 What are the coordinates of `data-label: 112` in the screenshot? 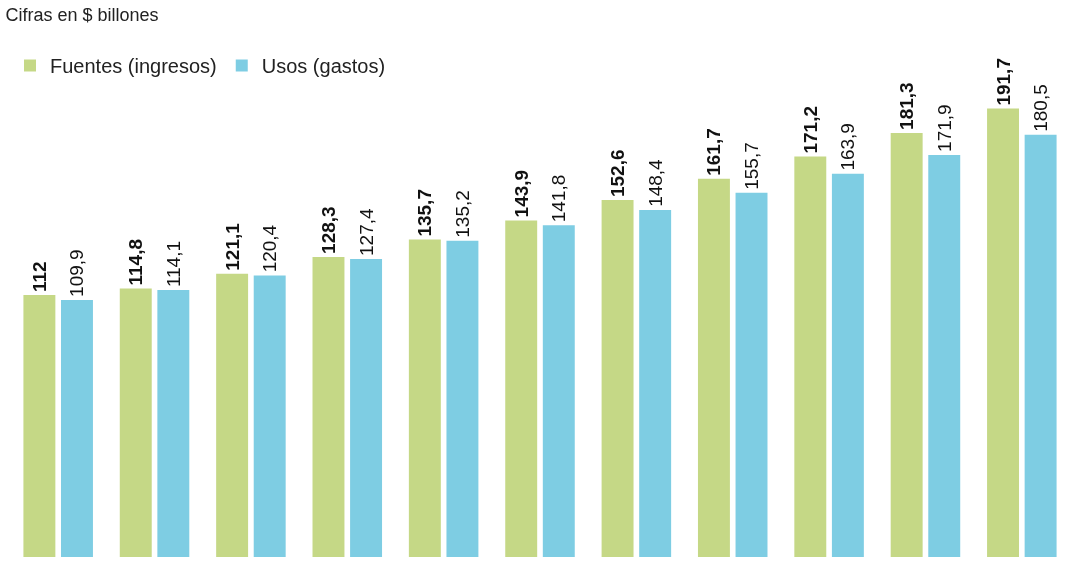 It's located at (39, 277).